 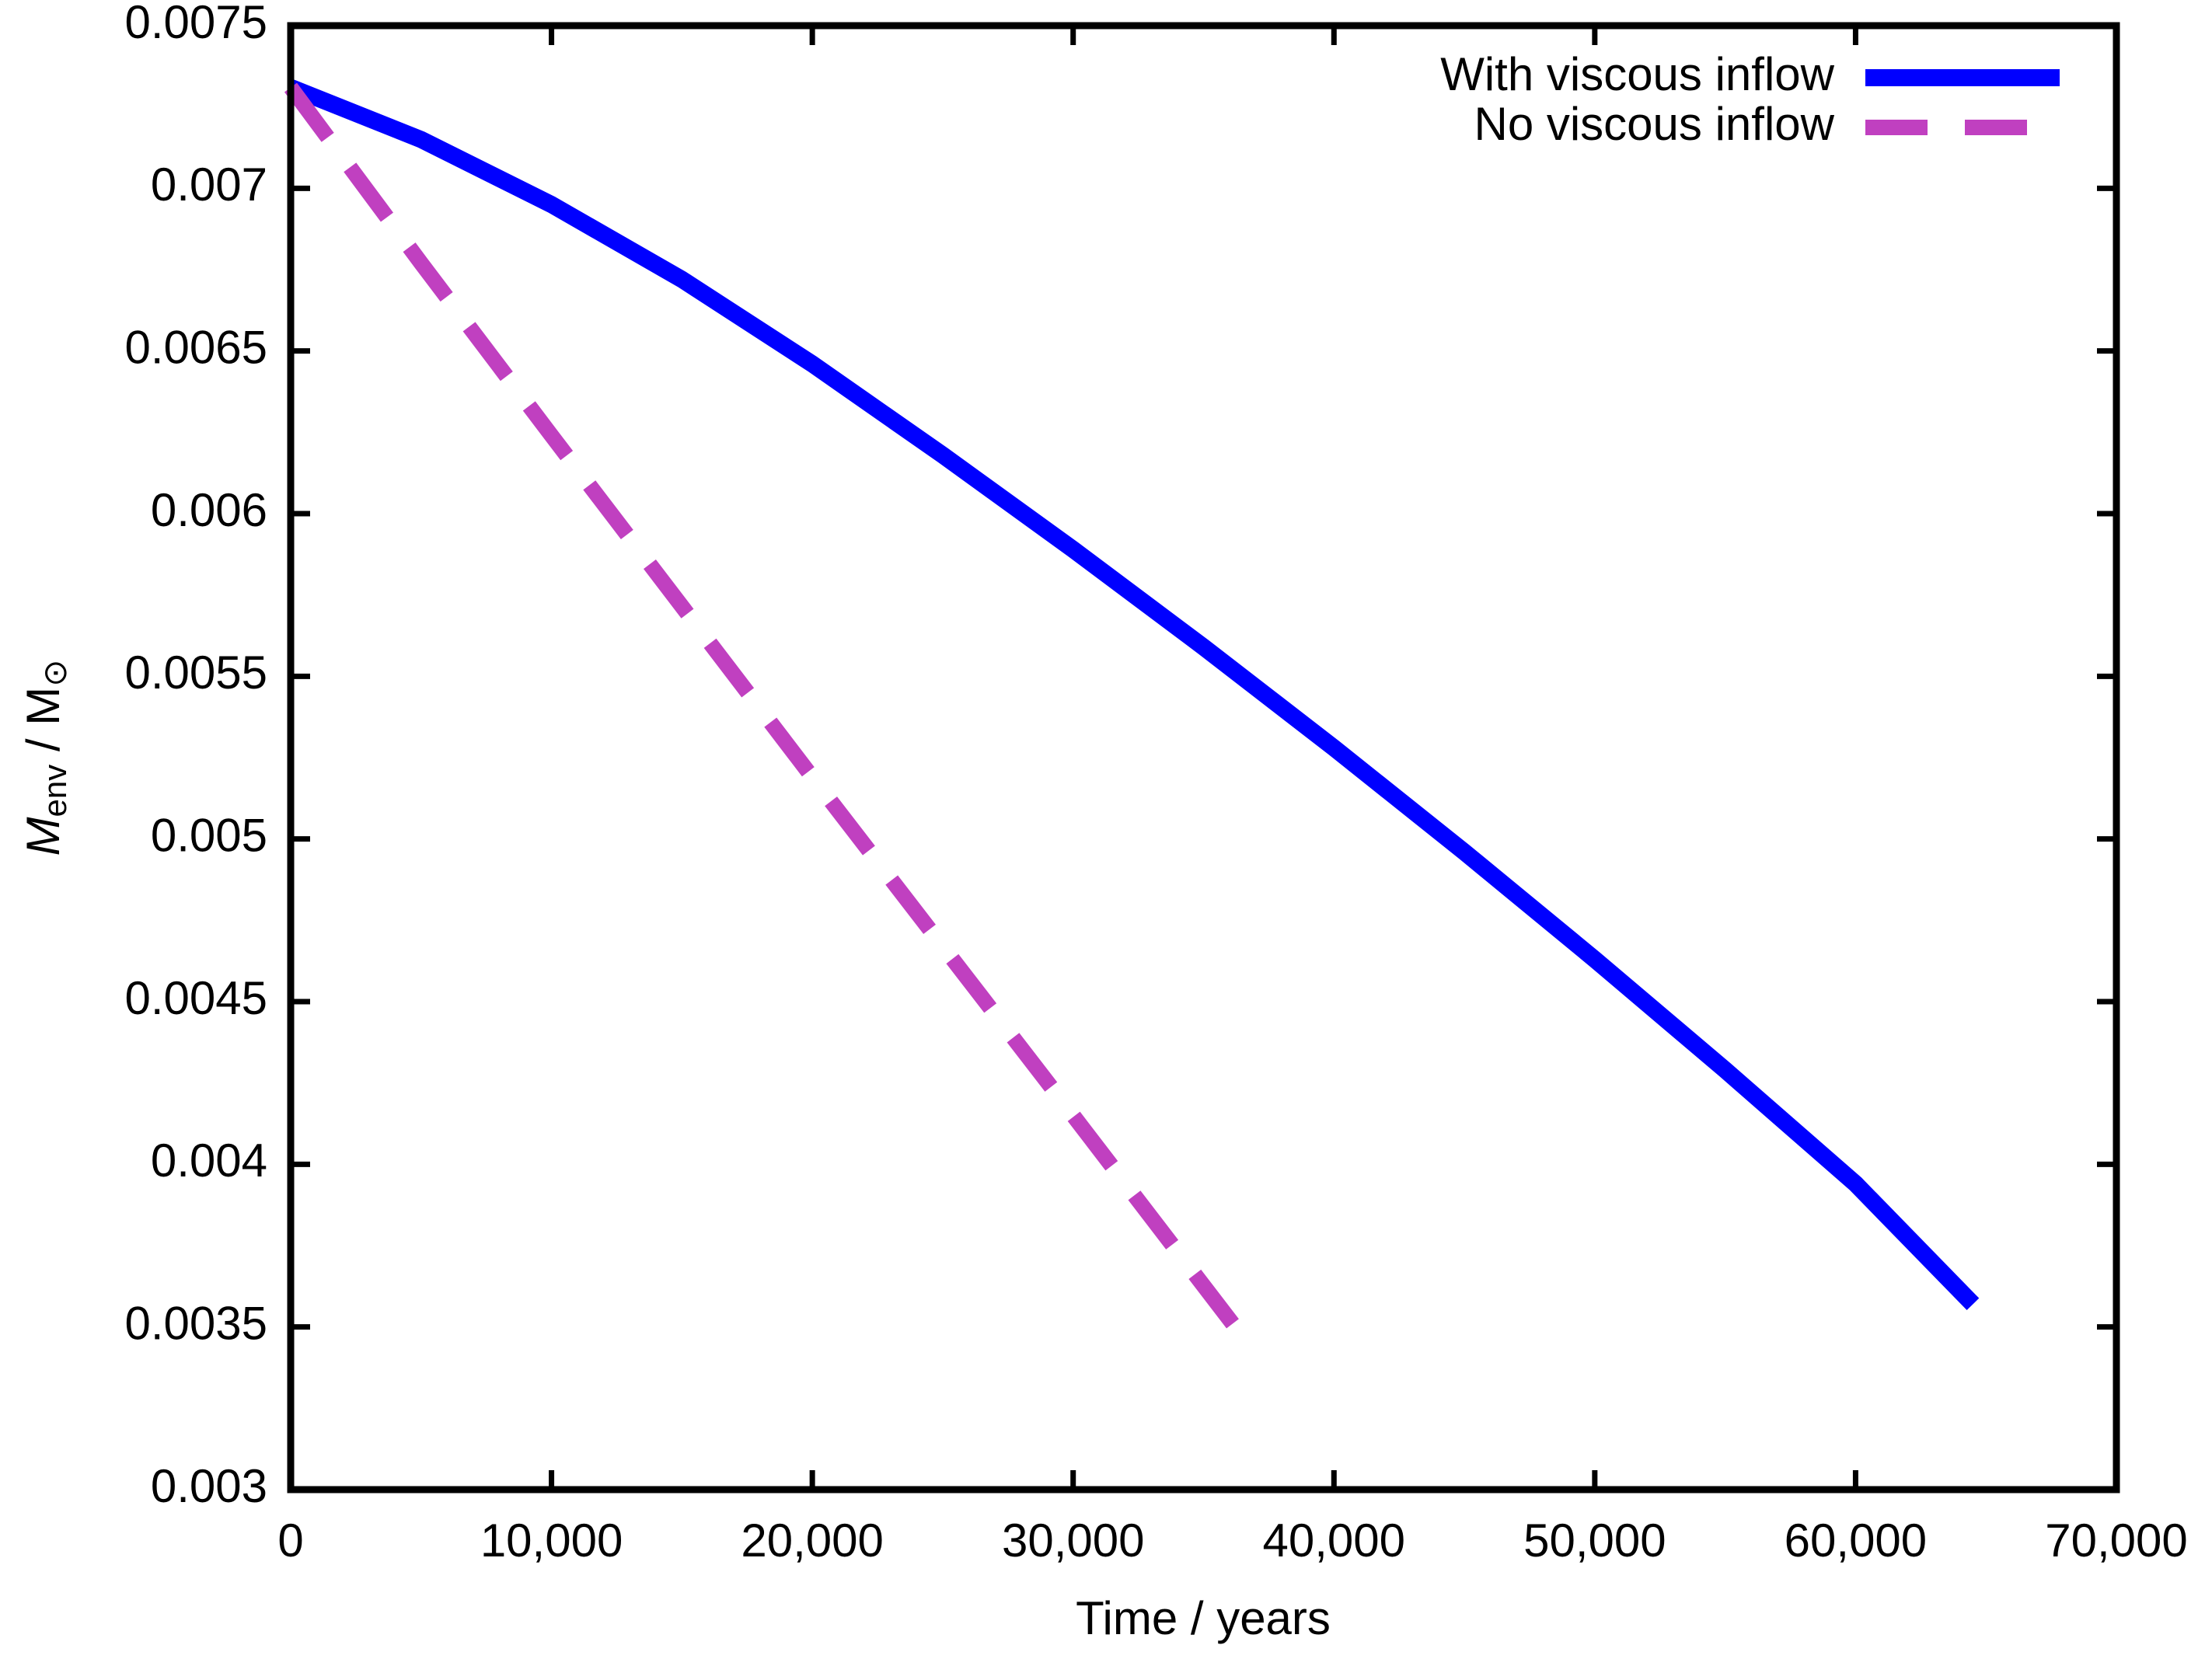 What do you see at coordinates (1334, 1540) in the screenshot?
I see `x-tick-label: 40,000` at bounding box center [1334, 1540].